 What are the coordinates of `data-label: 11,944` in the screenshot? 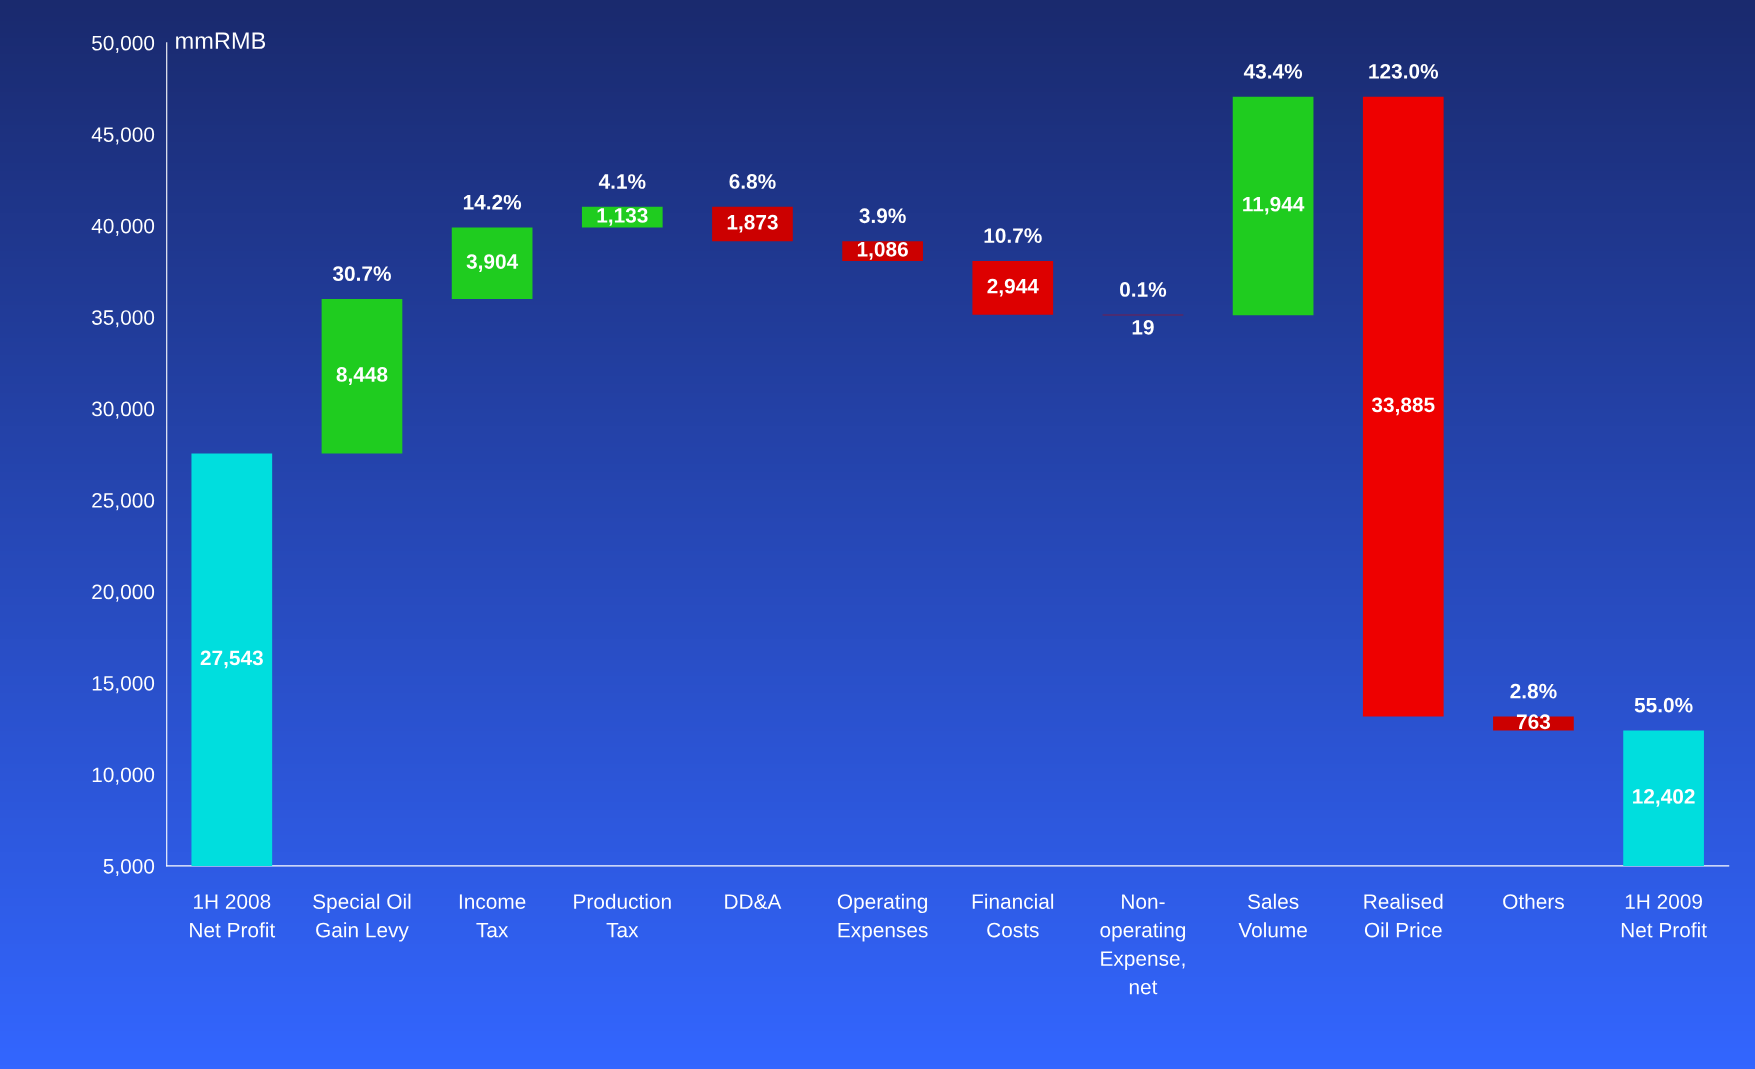 It's located at (1274, 205).